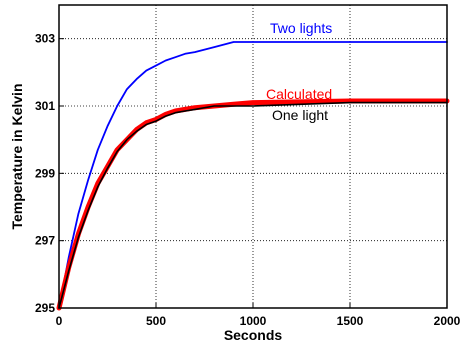 The width and height of the screenshot is (462, 345). What do you see at coordinates (447, 321) in the screenshot?
I see `x-tick-label: 2000` at bounding box center [447, 321].